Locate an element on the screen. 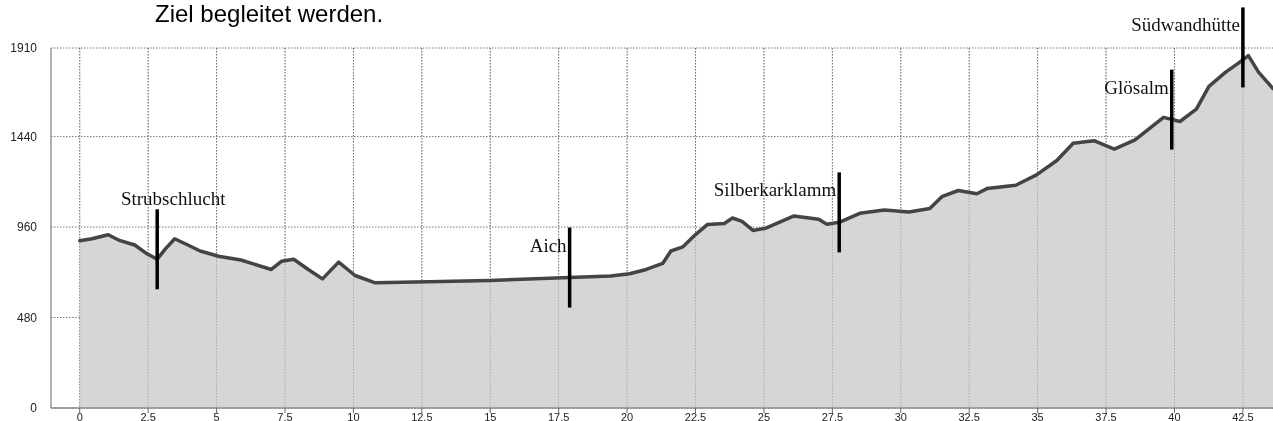 The height and width of the screenshot is (421, 1273). annotation: Silberkarklamm is located at coordinates (775, 190).